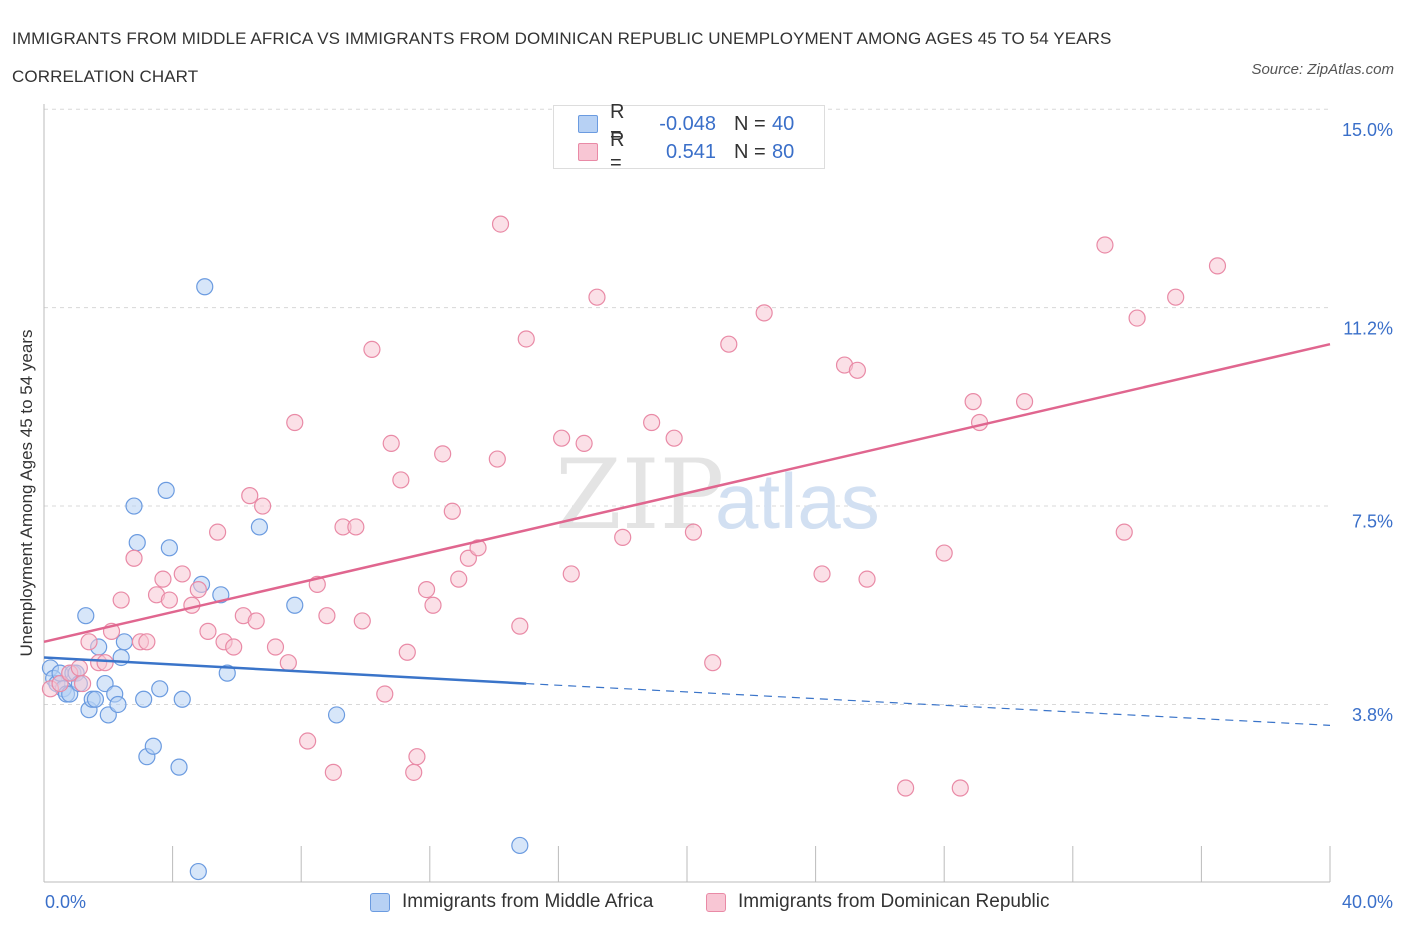  I want to click on r-value: -0.048, so click(687, 123).